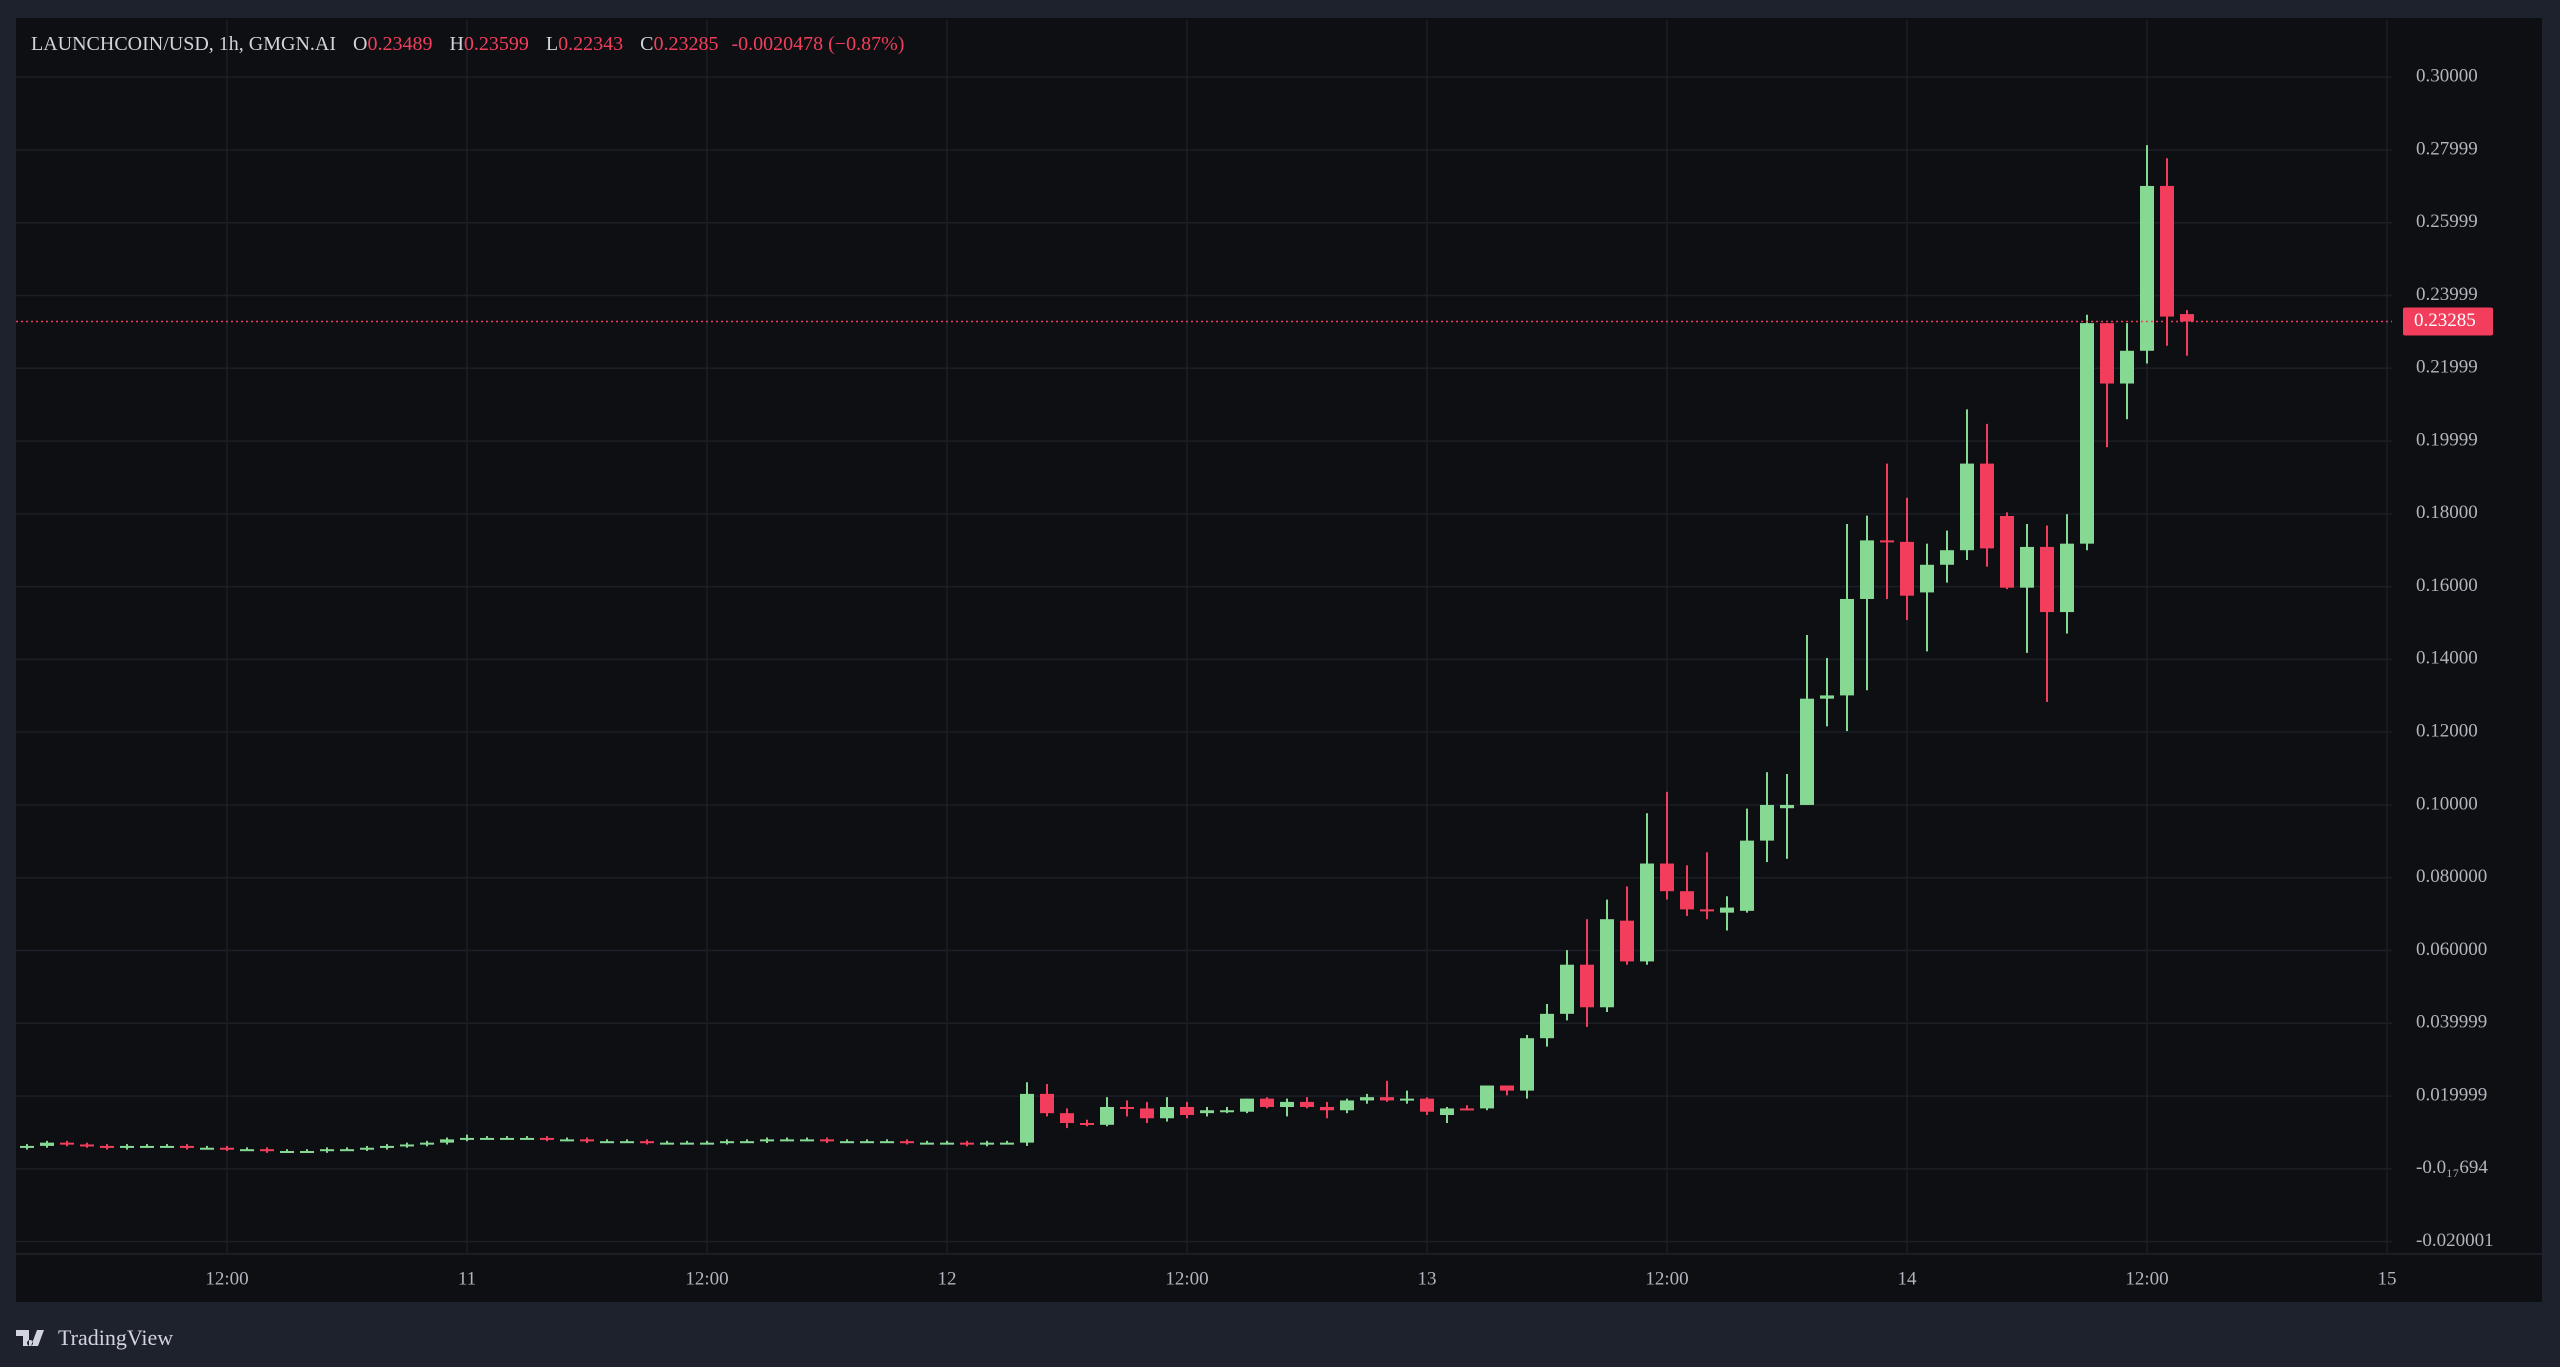 This screenshot has width=2560, height=1367. What do you see at coordinates (2447, 367) in the screenshot?
I see `y-tick-label: 0.21999` at bounding box center [2447, 367].